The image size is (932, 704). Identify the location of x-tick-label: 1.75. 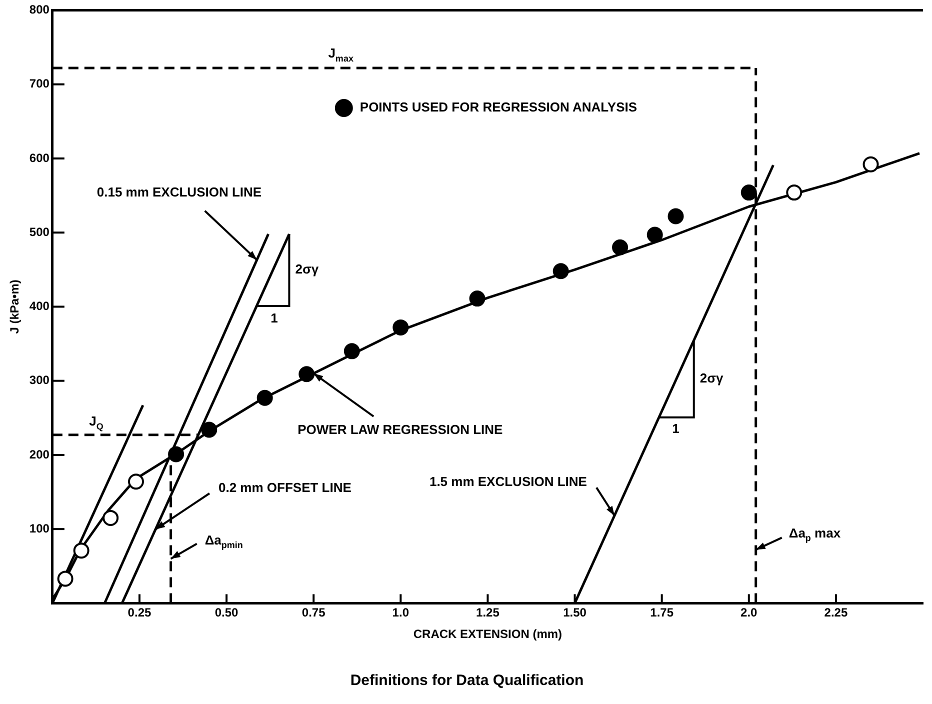
(662, 613).